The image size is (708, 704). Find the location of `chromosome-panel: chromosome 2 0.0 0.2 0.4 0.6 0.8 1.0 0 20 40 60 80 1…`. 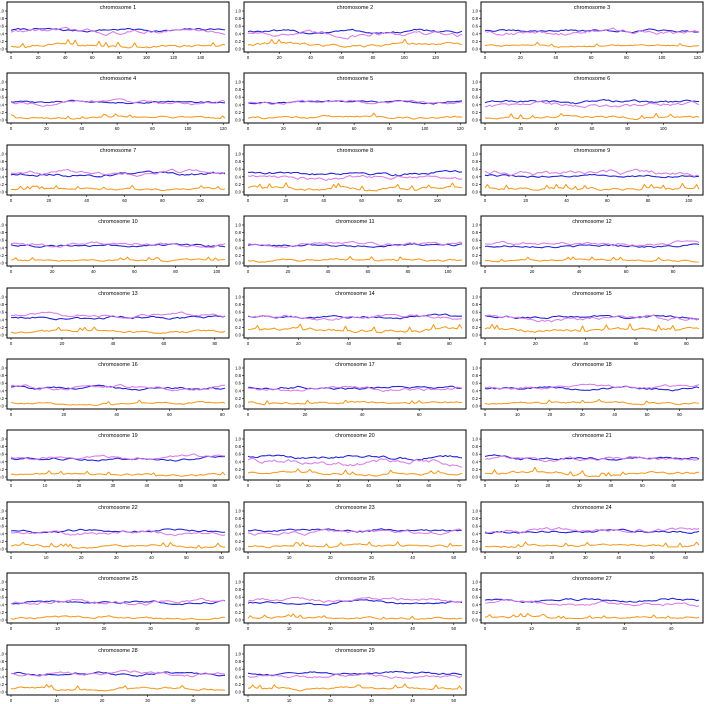

chromosome-panel: chromosome 2 0.0 0.2 0.4 0.6 0.8 1.0 0 20 40 60 80 1… is located at coordinates (351, 30).